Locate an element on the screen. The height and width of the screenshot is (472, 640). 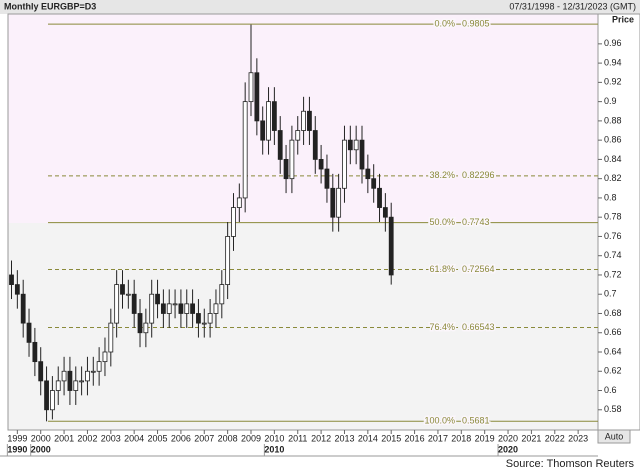
x-tick-label: 2022 is located at coordinates (555, 438).